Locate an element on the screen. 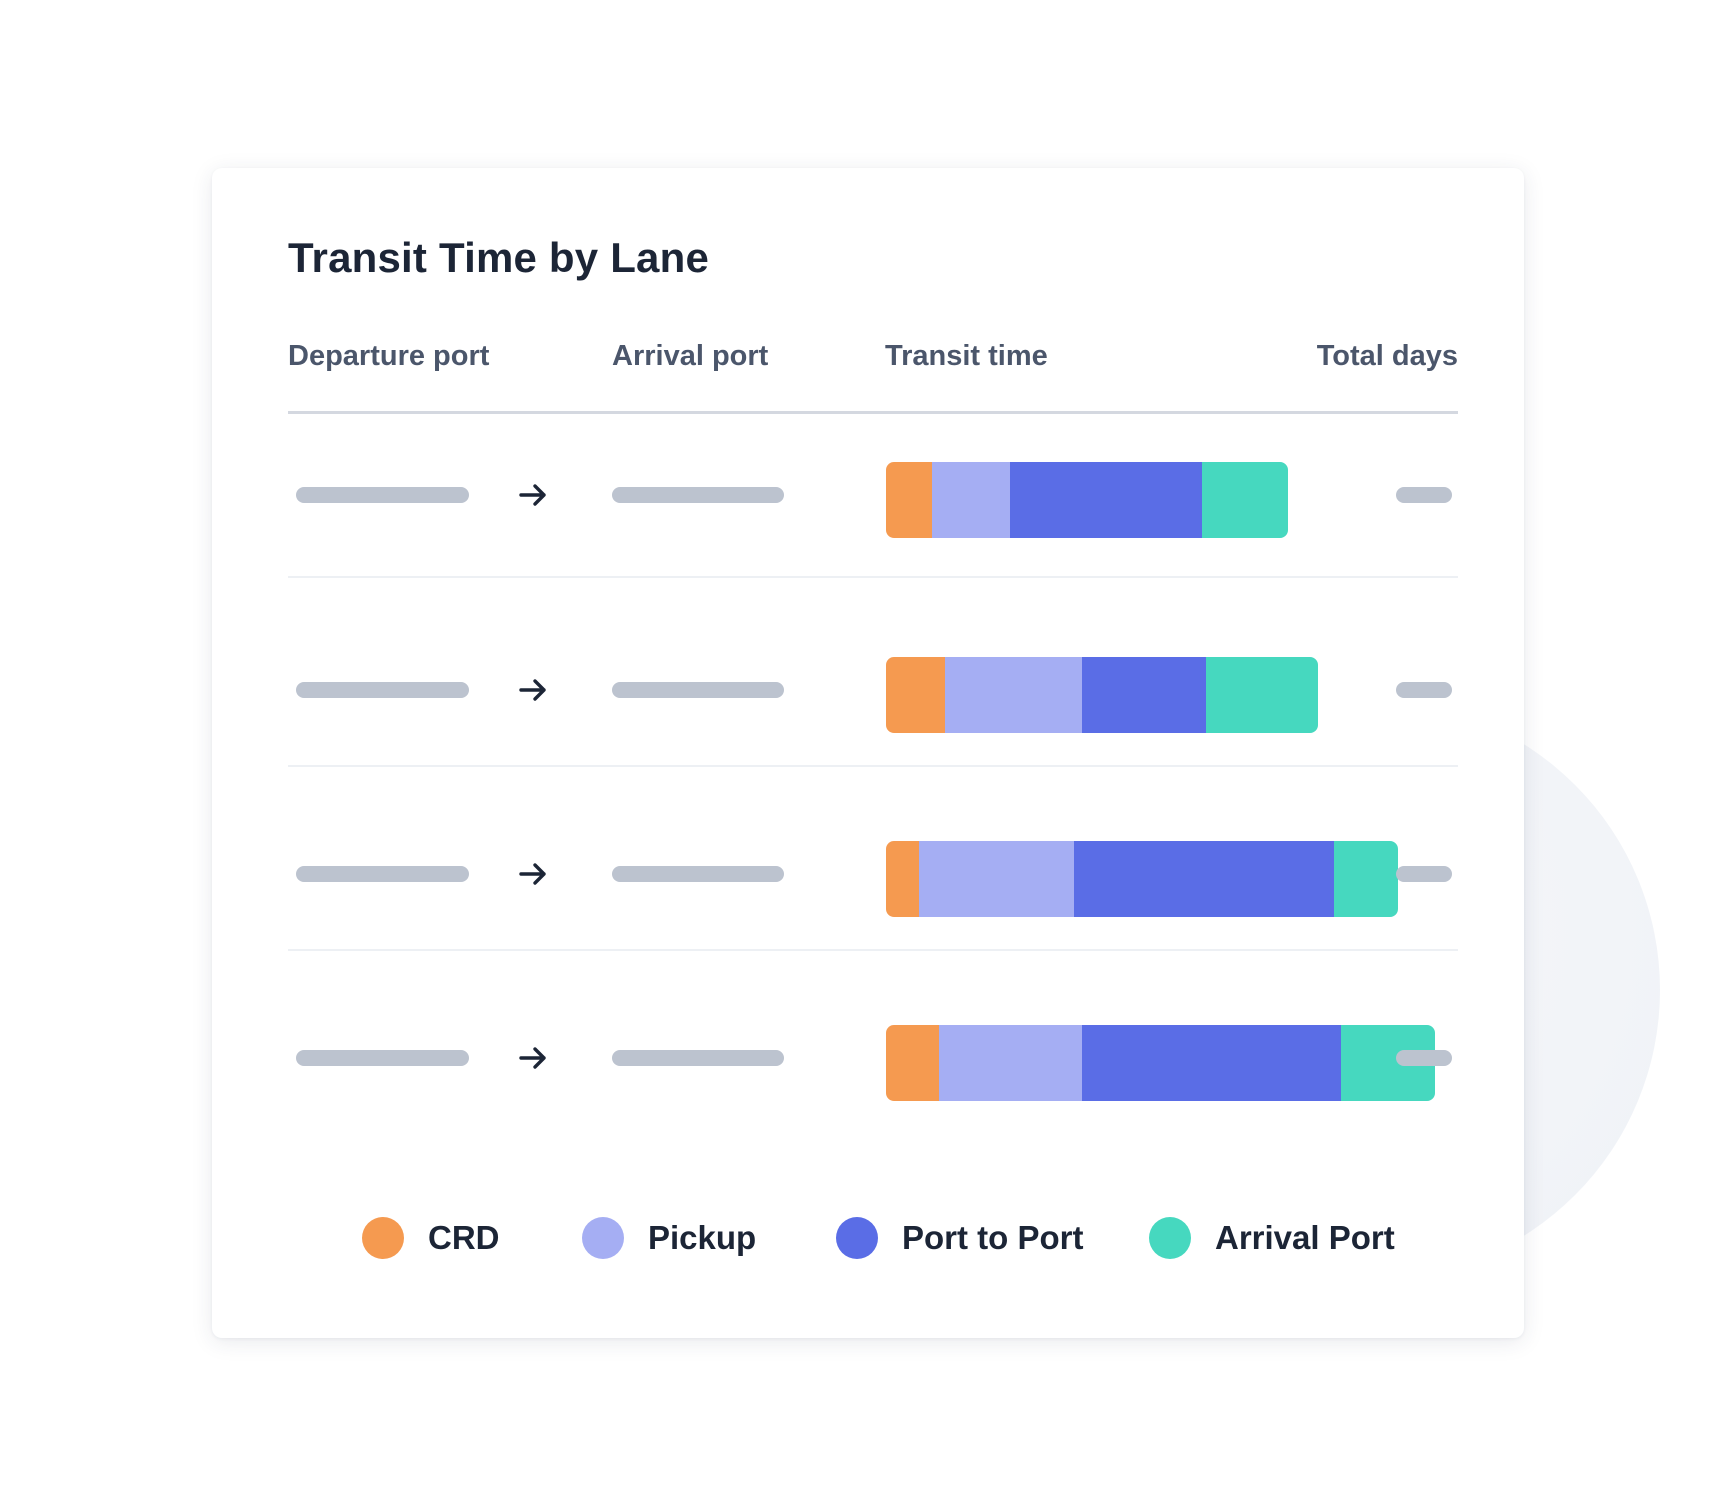 This screenshot has height=1494, width=1728. column-header-departure-port: Departure port is located at coordinates (389, 356).